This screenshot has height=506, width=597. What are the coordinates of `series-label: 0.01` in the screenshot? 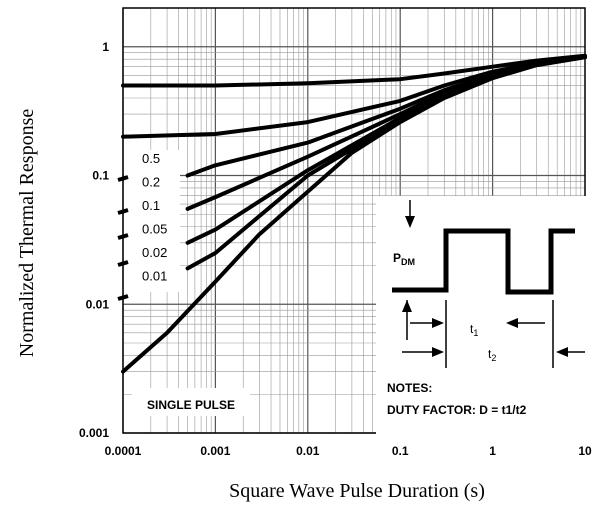 It's located at (154, 276).